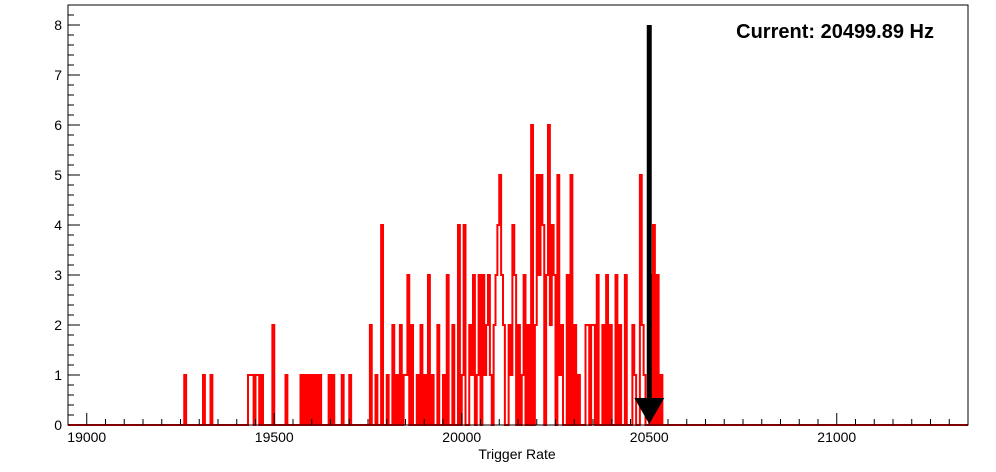 Image resolution: width=996 pixels, height=472 pixels. I want to click on x-tick-label: 20000, so click(461, 437).